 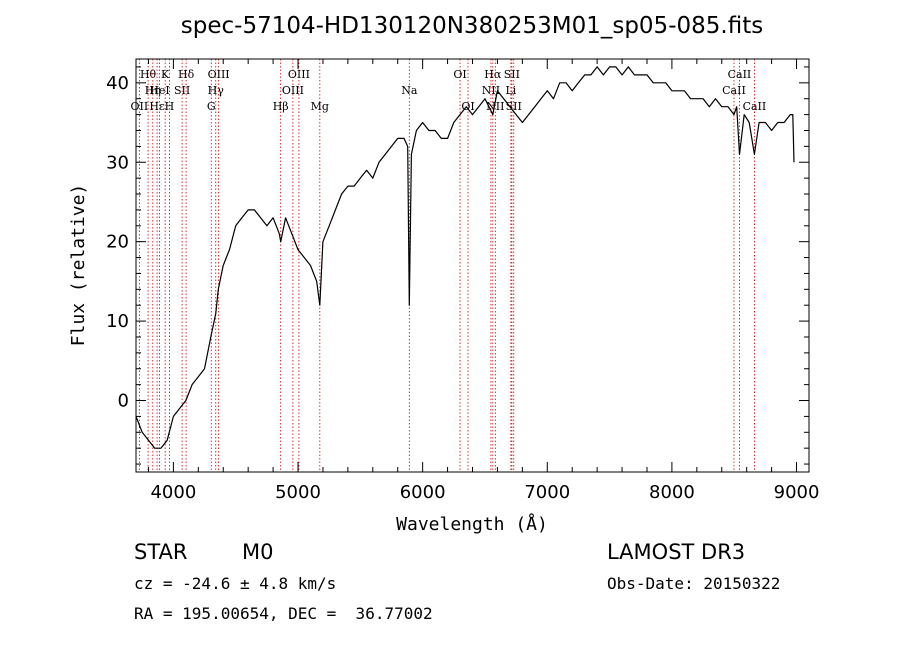 I want to click on y-axis-label: Flux (relative), so click(x=78, y=265).